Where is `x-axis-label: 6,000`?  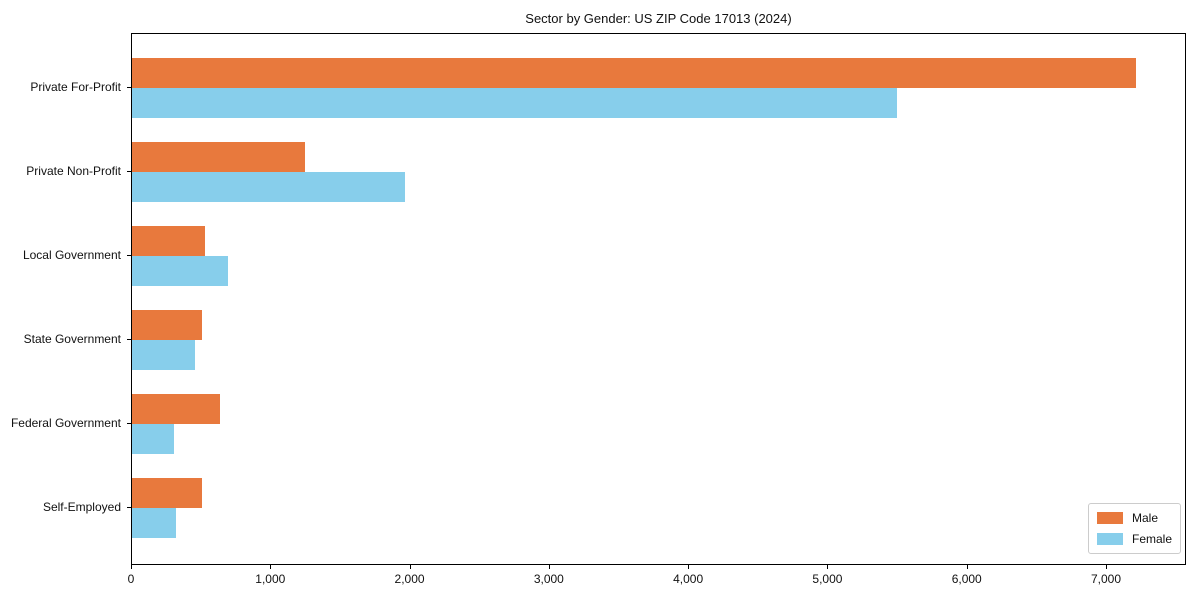
x-axis-label: 6,000 is located at coordinates (966, 579).